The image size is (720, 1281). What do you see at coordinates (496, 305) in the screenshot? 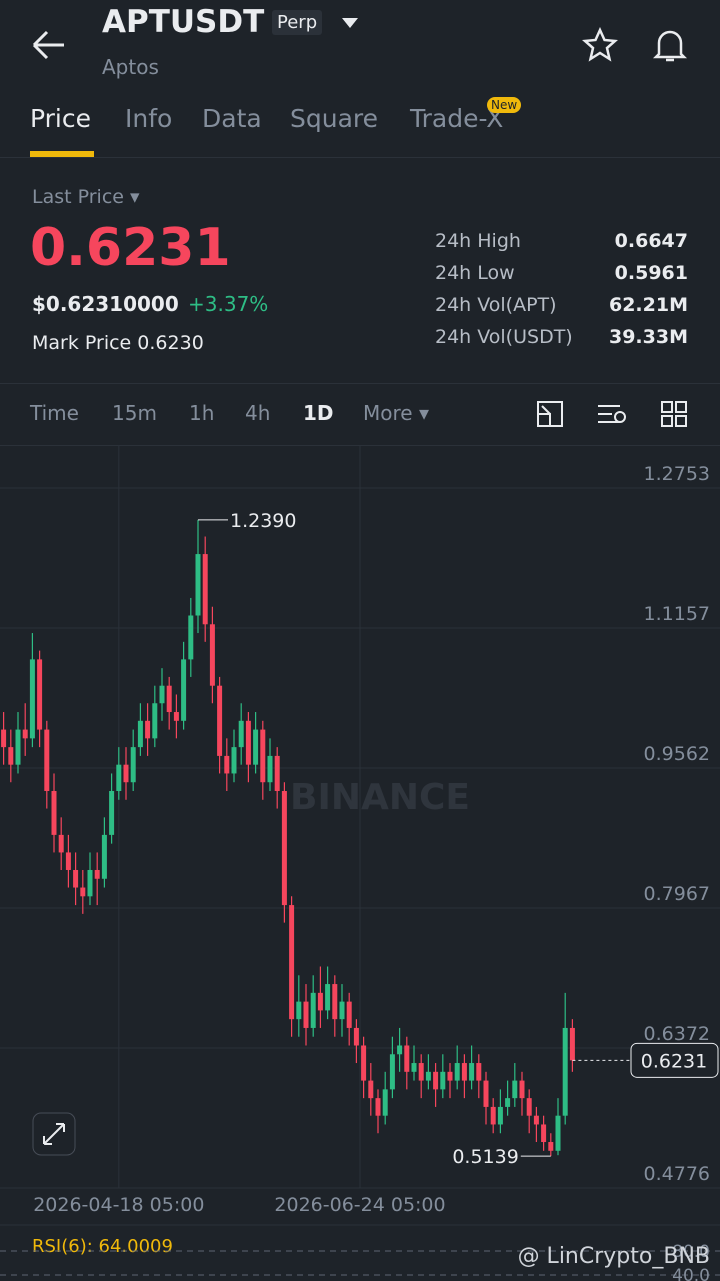
I see `stat-label: 24h Vol(APT)` at bounding box center [496, 305].